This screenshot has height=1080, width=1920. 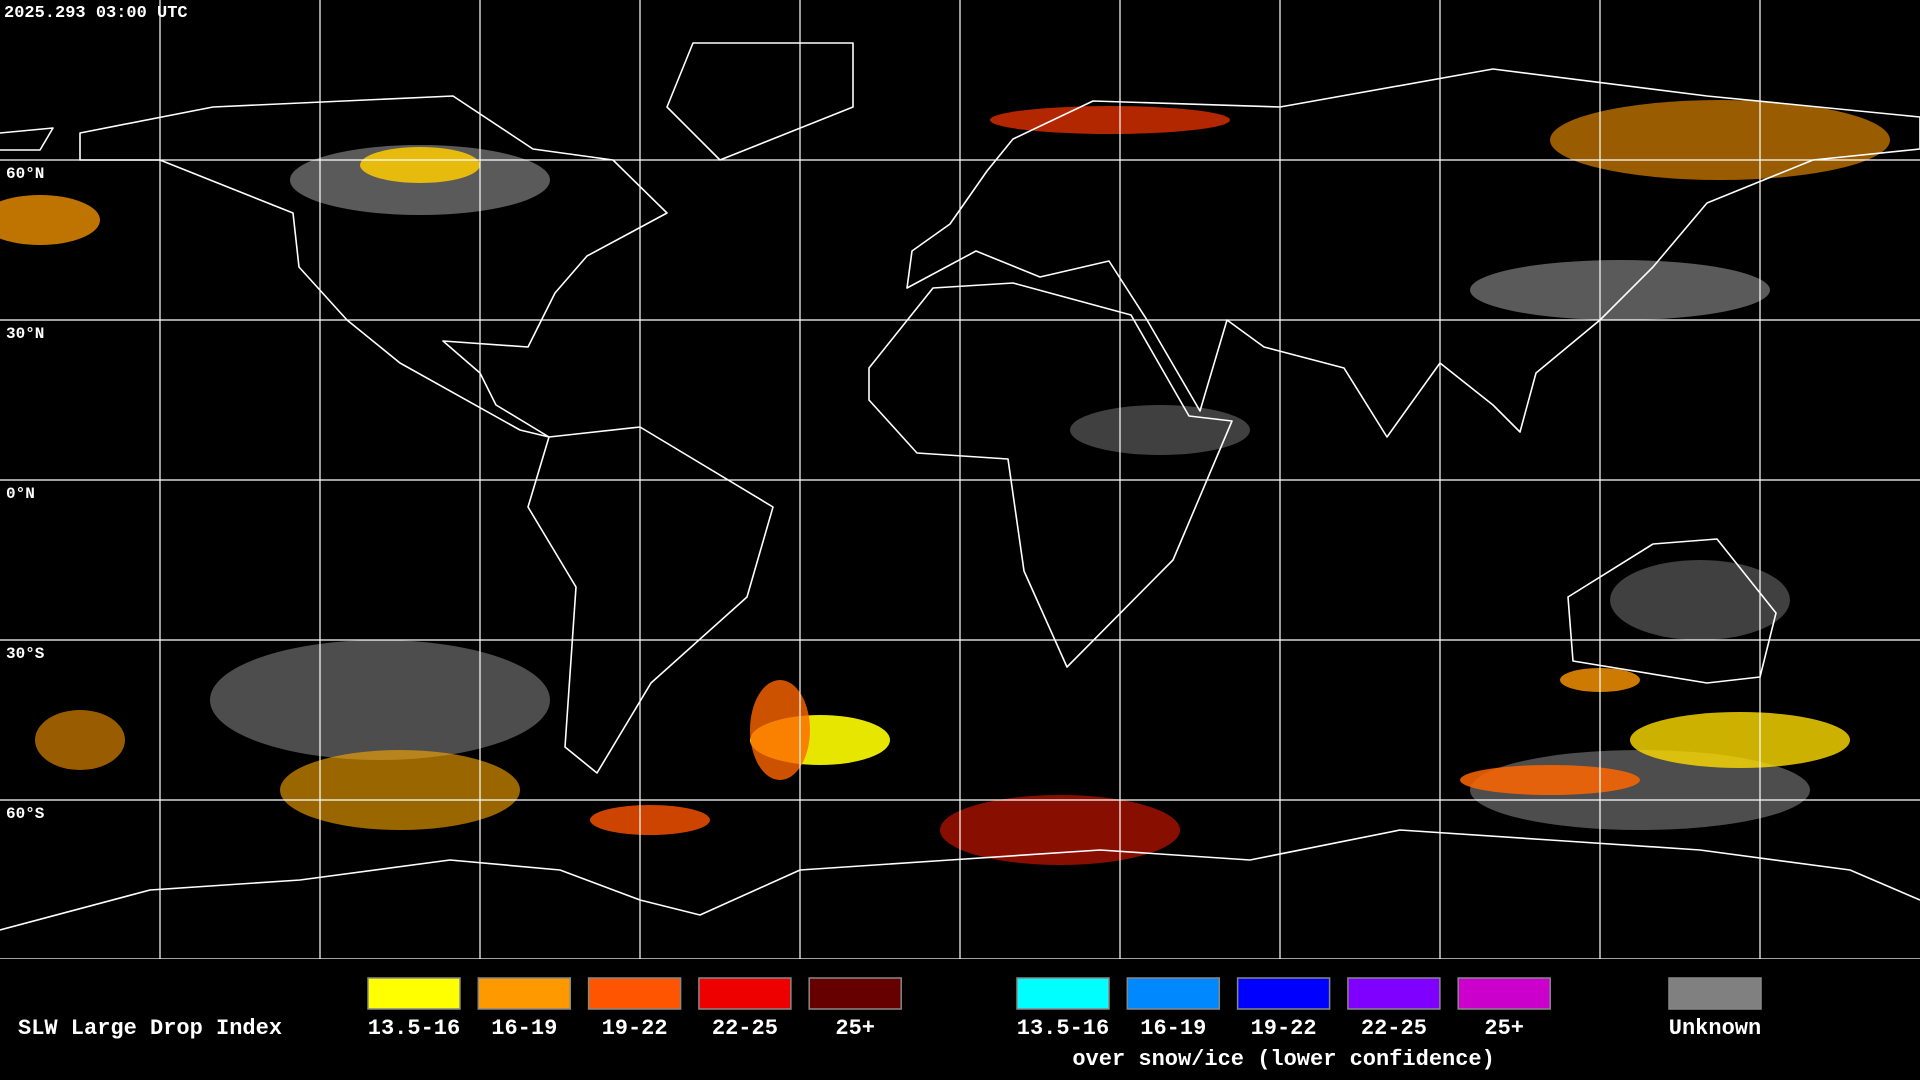 What do you see at coordinates (25, 814) in the screenshot?
I see `latitude-label: 60°S` at bounding box center [25, 814].